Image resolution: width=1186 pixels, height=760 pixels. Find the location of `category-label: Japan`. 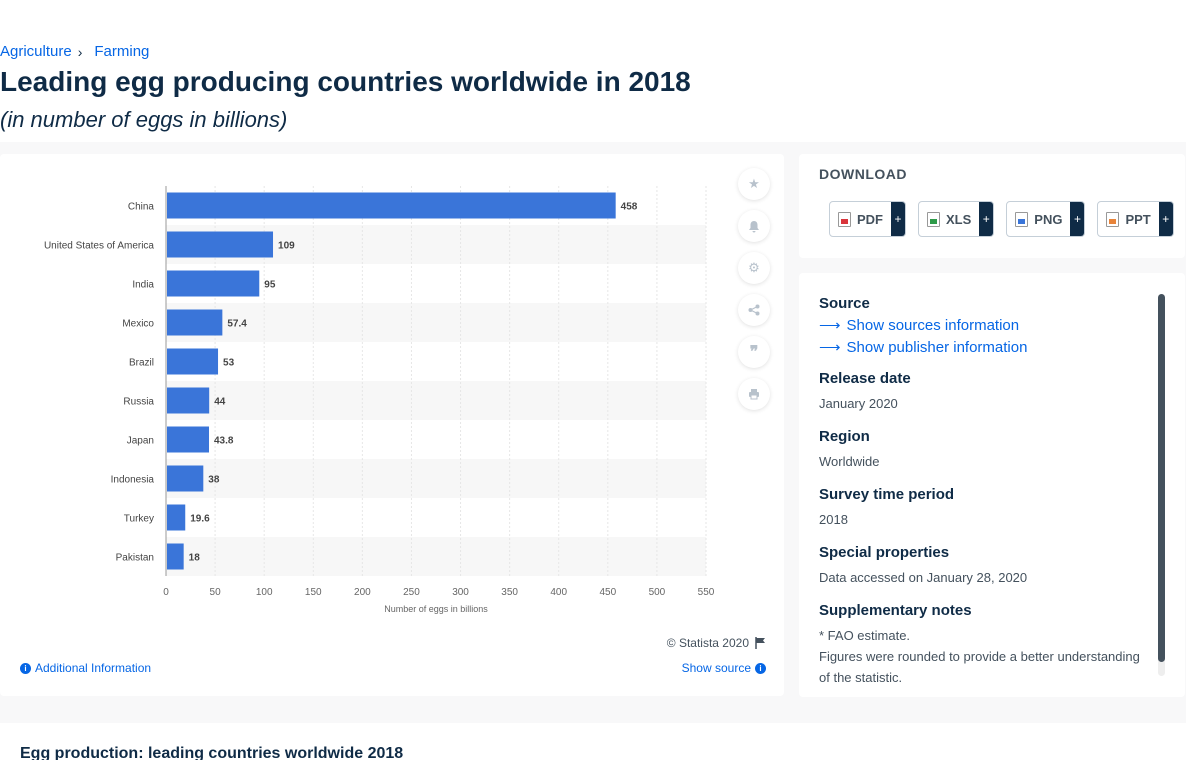

category-label: Japan is located at coordinates (140, 441).